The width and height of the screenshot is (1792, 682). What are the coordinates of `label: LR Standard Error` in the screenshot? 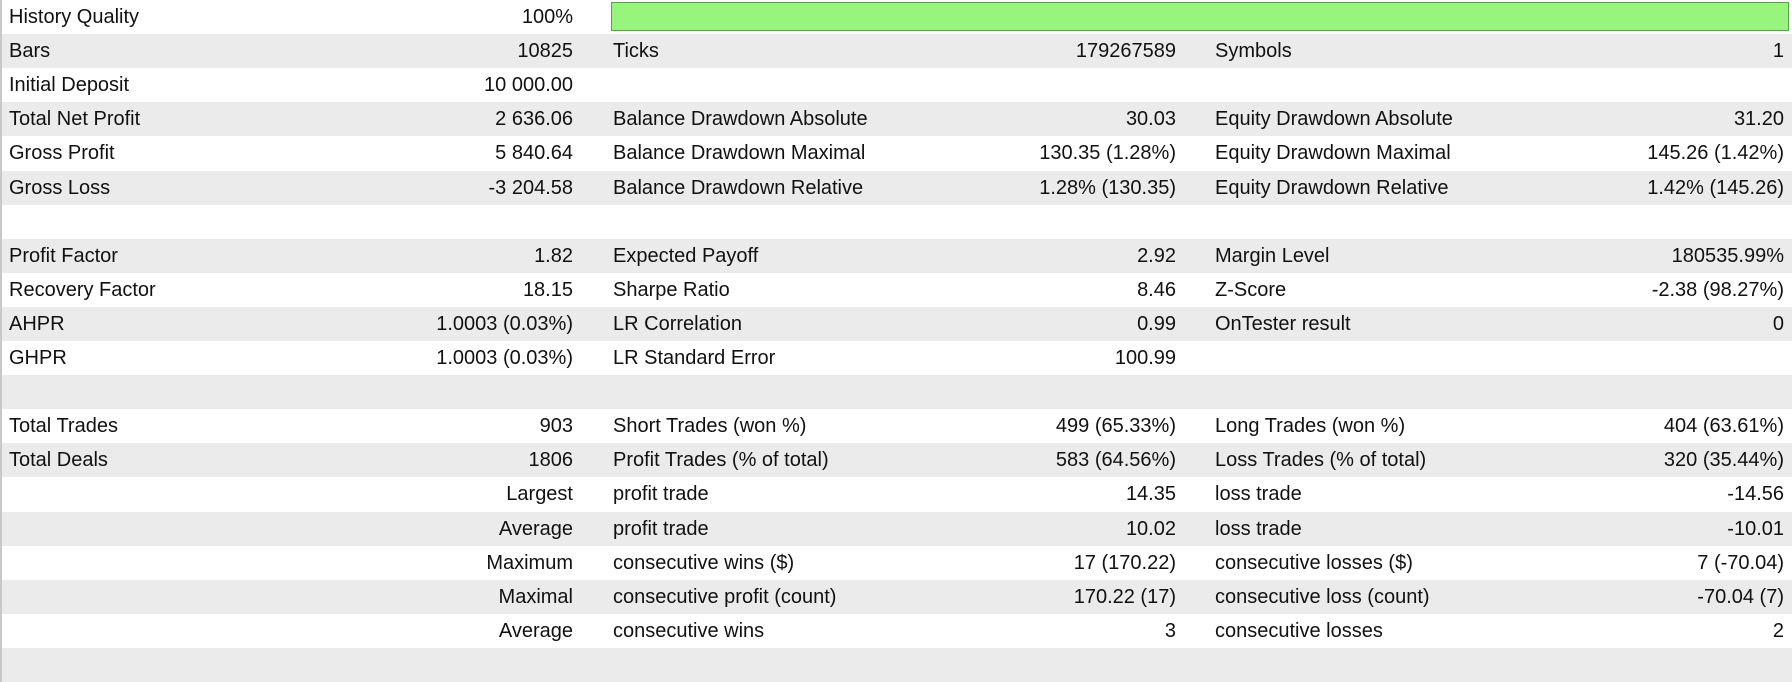 It's located at (694, 358).